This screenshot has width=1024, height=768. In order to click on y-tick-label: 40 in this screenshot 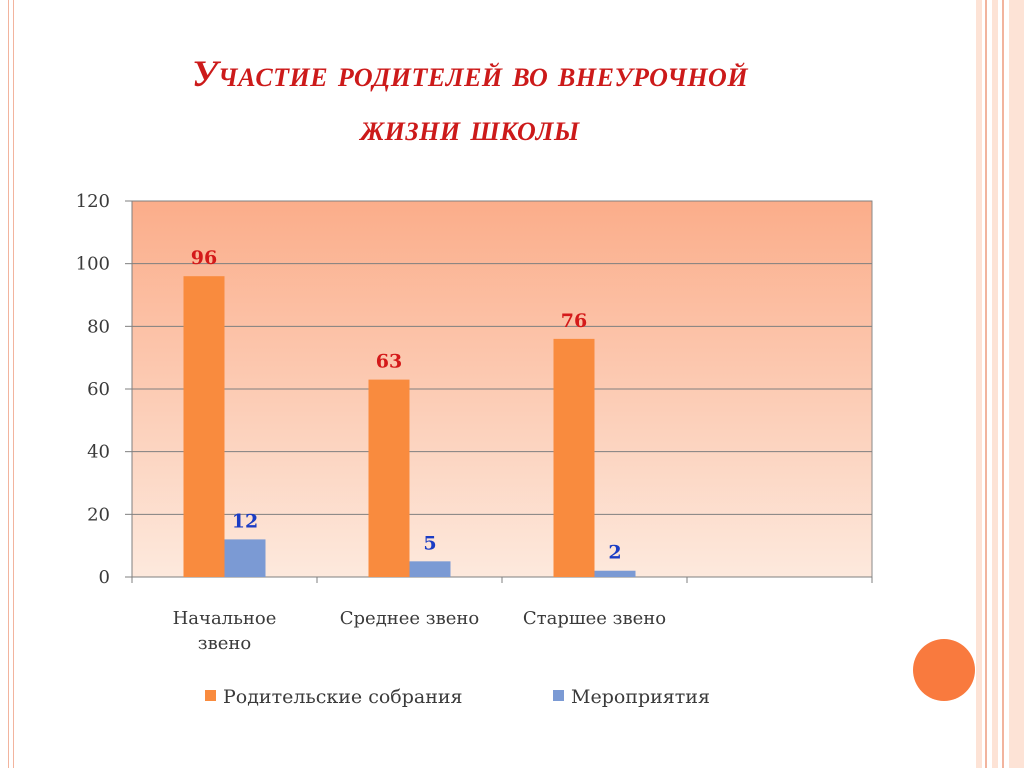, I will do `click(98, 452)`.